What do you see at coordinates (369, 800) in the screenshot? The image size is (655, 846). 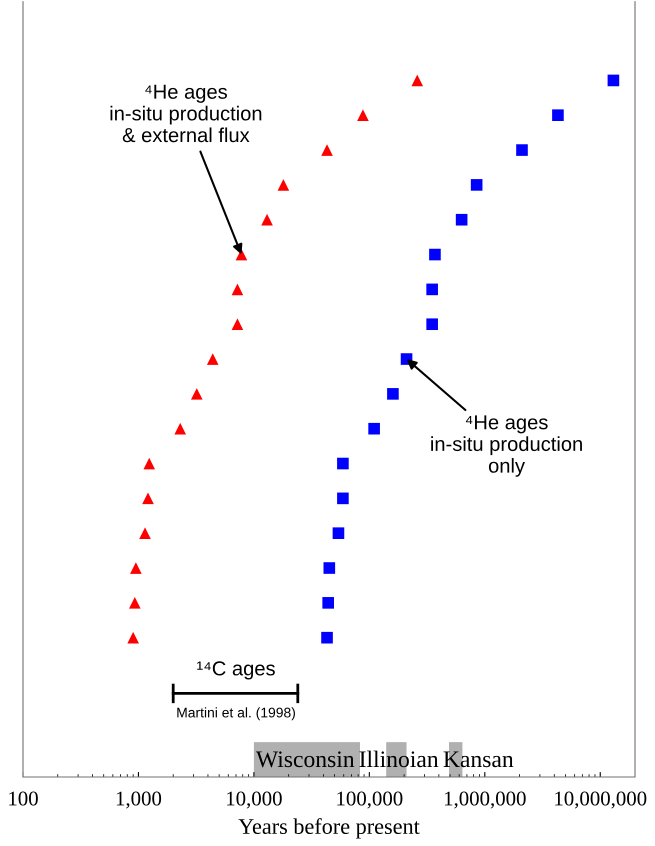 I see `x-tick-label: 100,000` at bounding box center [369, 800].